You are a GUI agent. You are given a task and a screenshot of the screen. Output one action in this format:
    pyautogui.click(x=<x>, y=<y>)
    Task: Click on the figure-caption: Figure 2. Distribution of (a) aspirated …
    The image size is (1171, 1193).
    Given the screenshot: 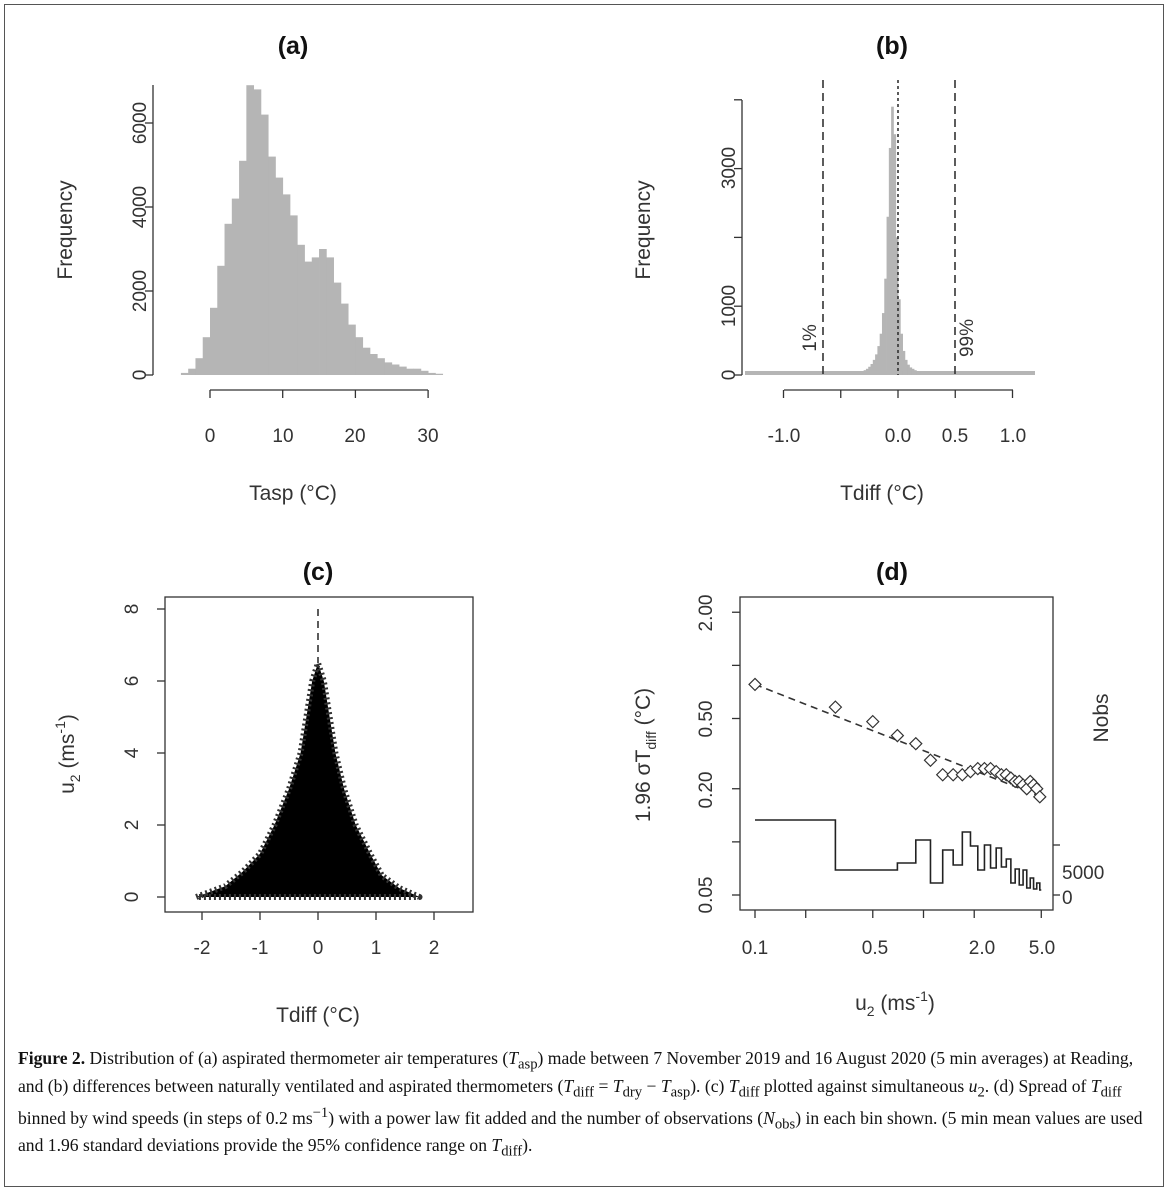 What is the action you would take?
    pyautogui.click(x=585, y=1105)
    